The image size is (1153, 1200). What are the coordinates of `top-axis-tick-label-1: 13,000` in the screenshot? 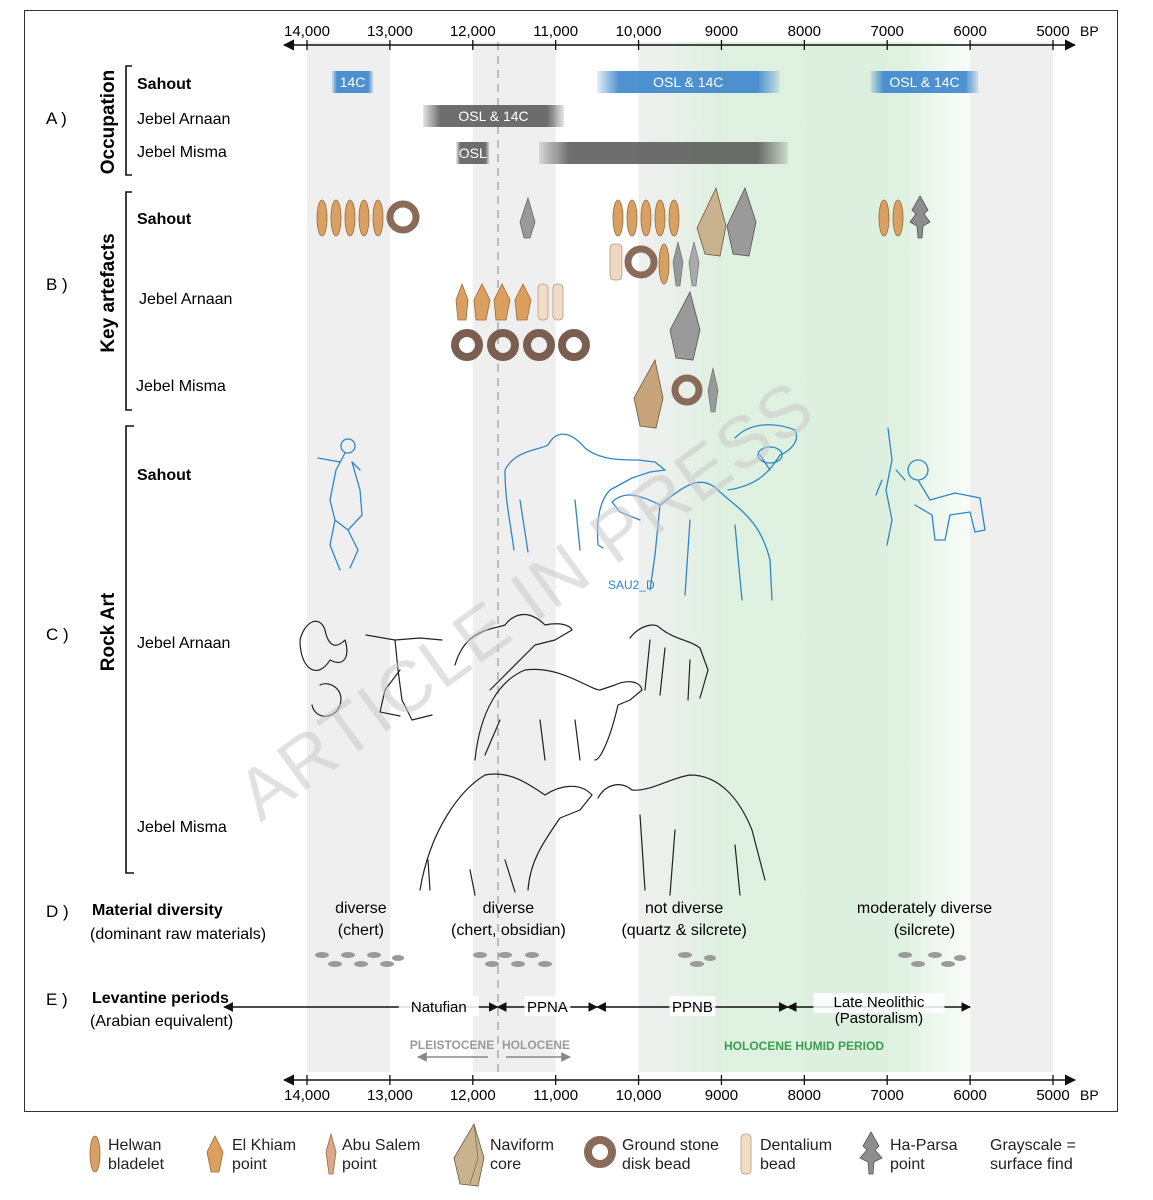 It's located at (390, 31).